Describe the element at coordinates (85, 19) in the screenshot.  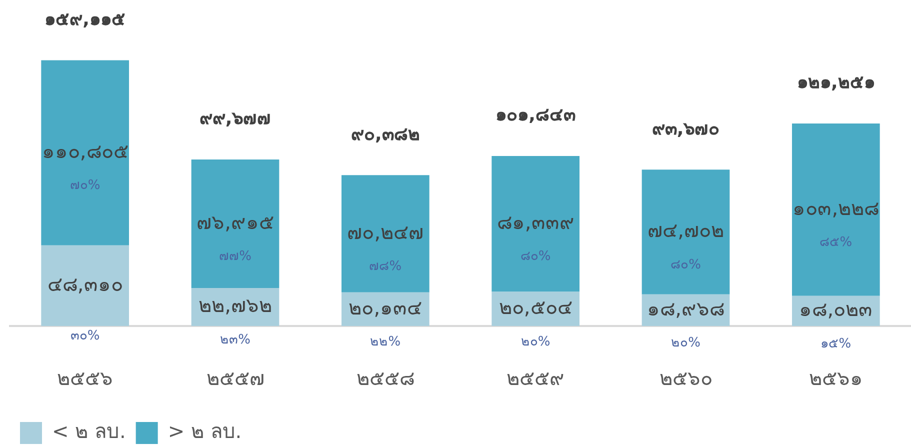
I see `total-label: ๑๕๙,๑๑๕` at that location.